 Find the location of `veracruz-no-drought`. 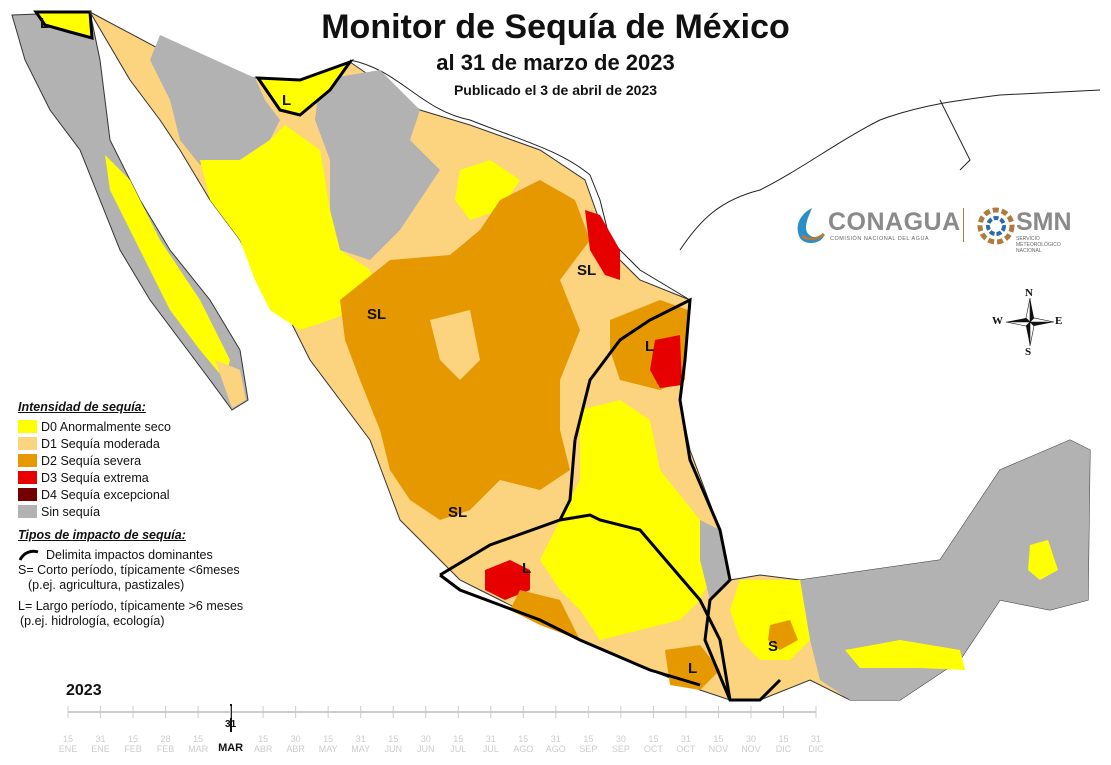

veracruz-no-drought is located at coordinates (715, 560).